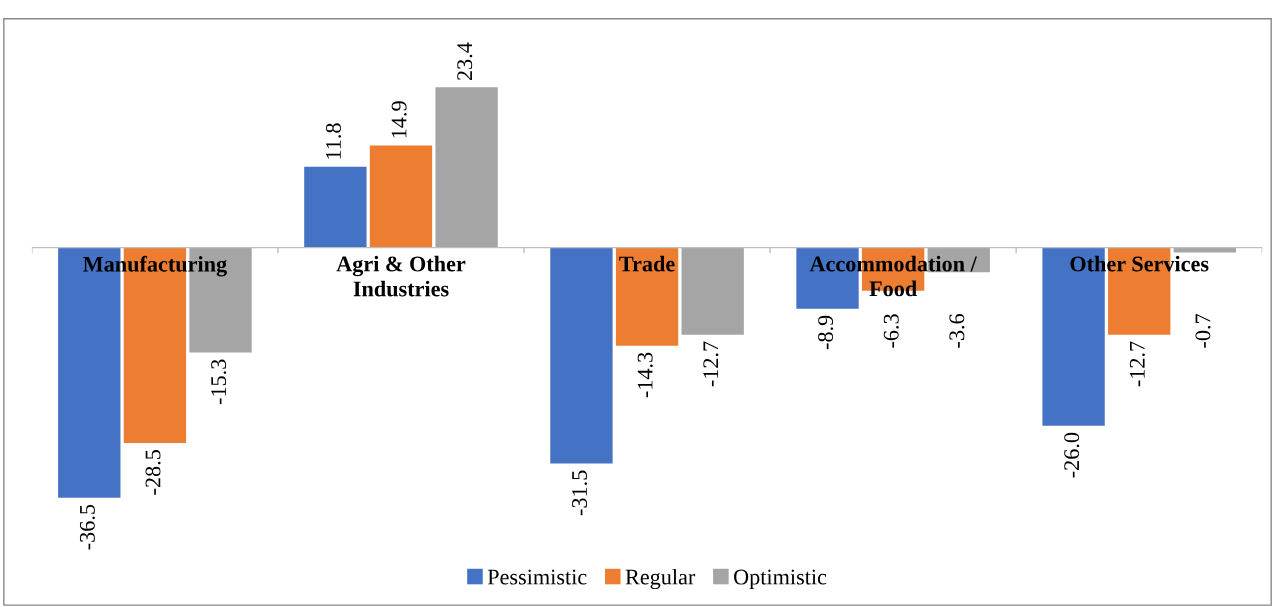  Describe the element at coordinates (645, 375) in the screenshot. I see `data-label: -14.3` at that location.